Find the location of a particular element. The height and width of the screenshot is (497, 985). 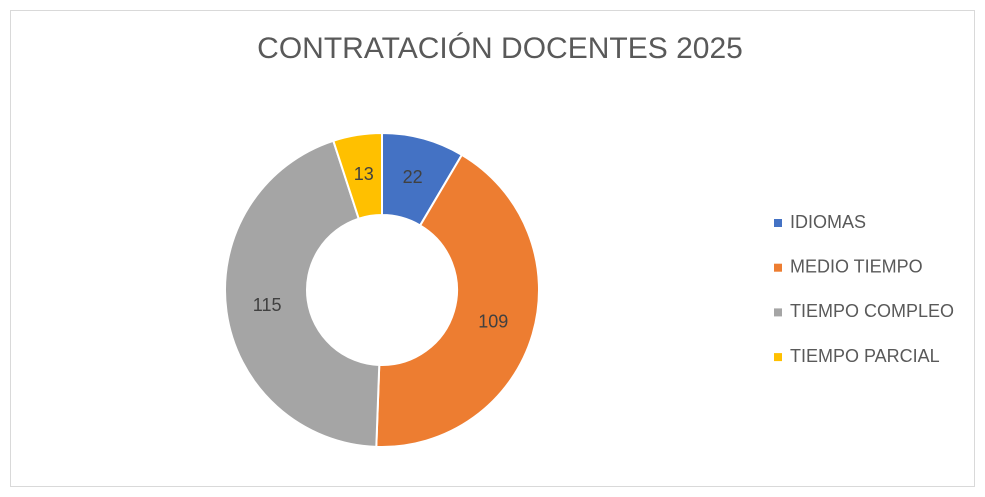

legend-label: TIEMPO PARCIAL is located at coordinates (865, 356).